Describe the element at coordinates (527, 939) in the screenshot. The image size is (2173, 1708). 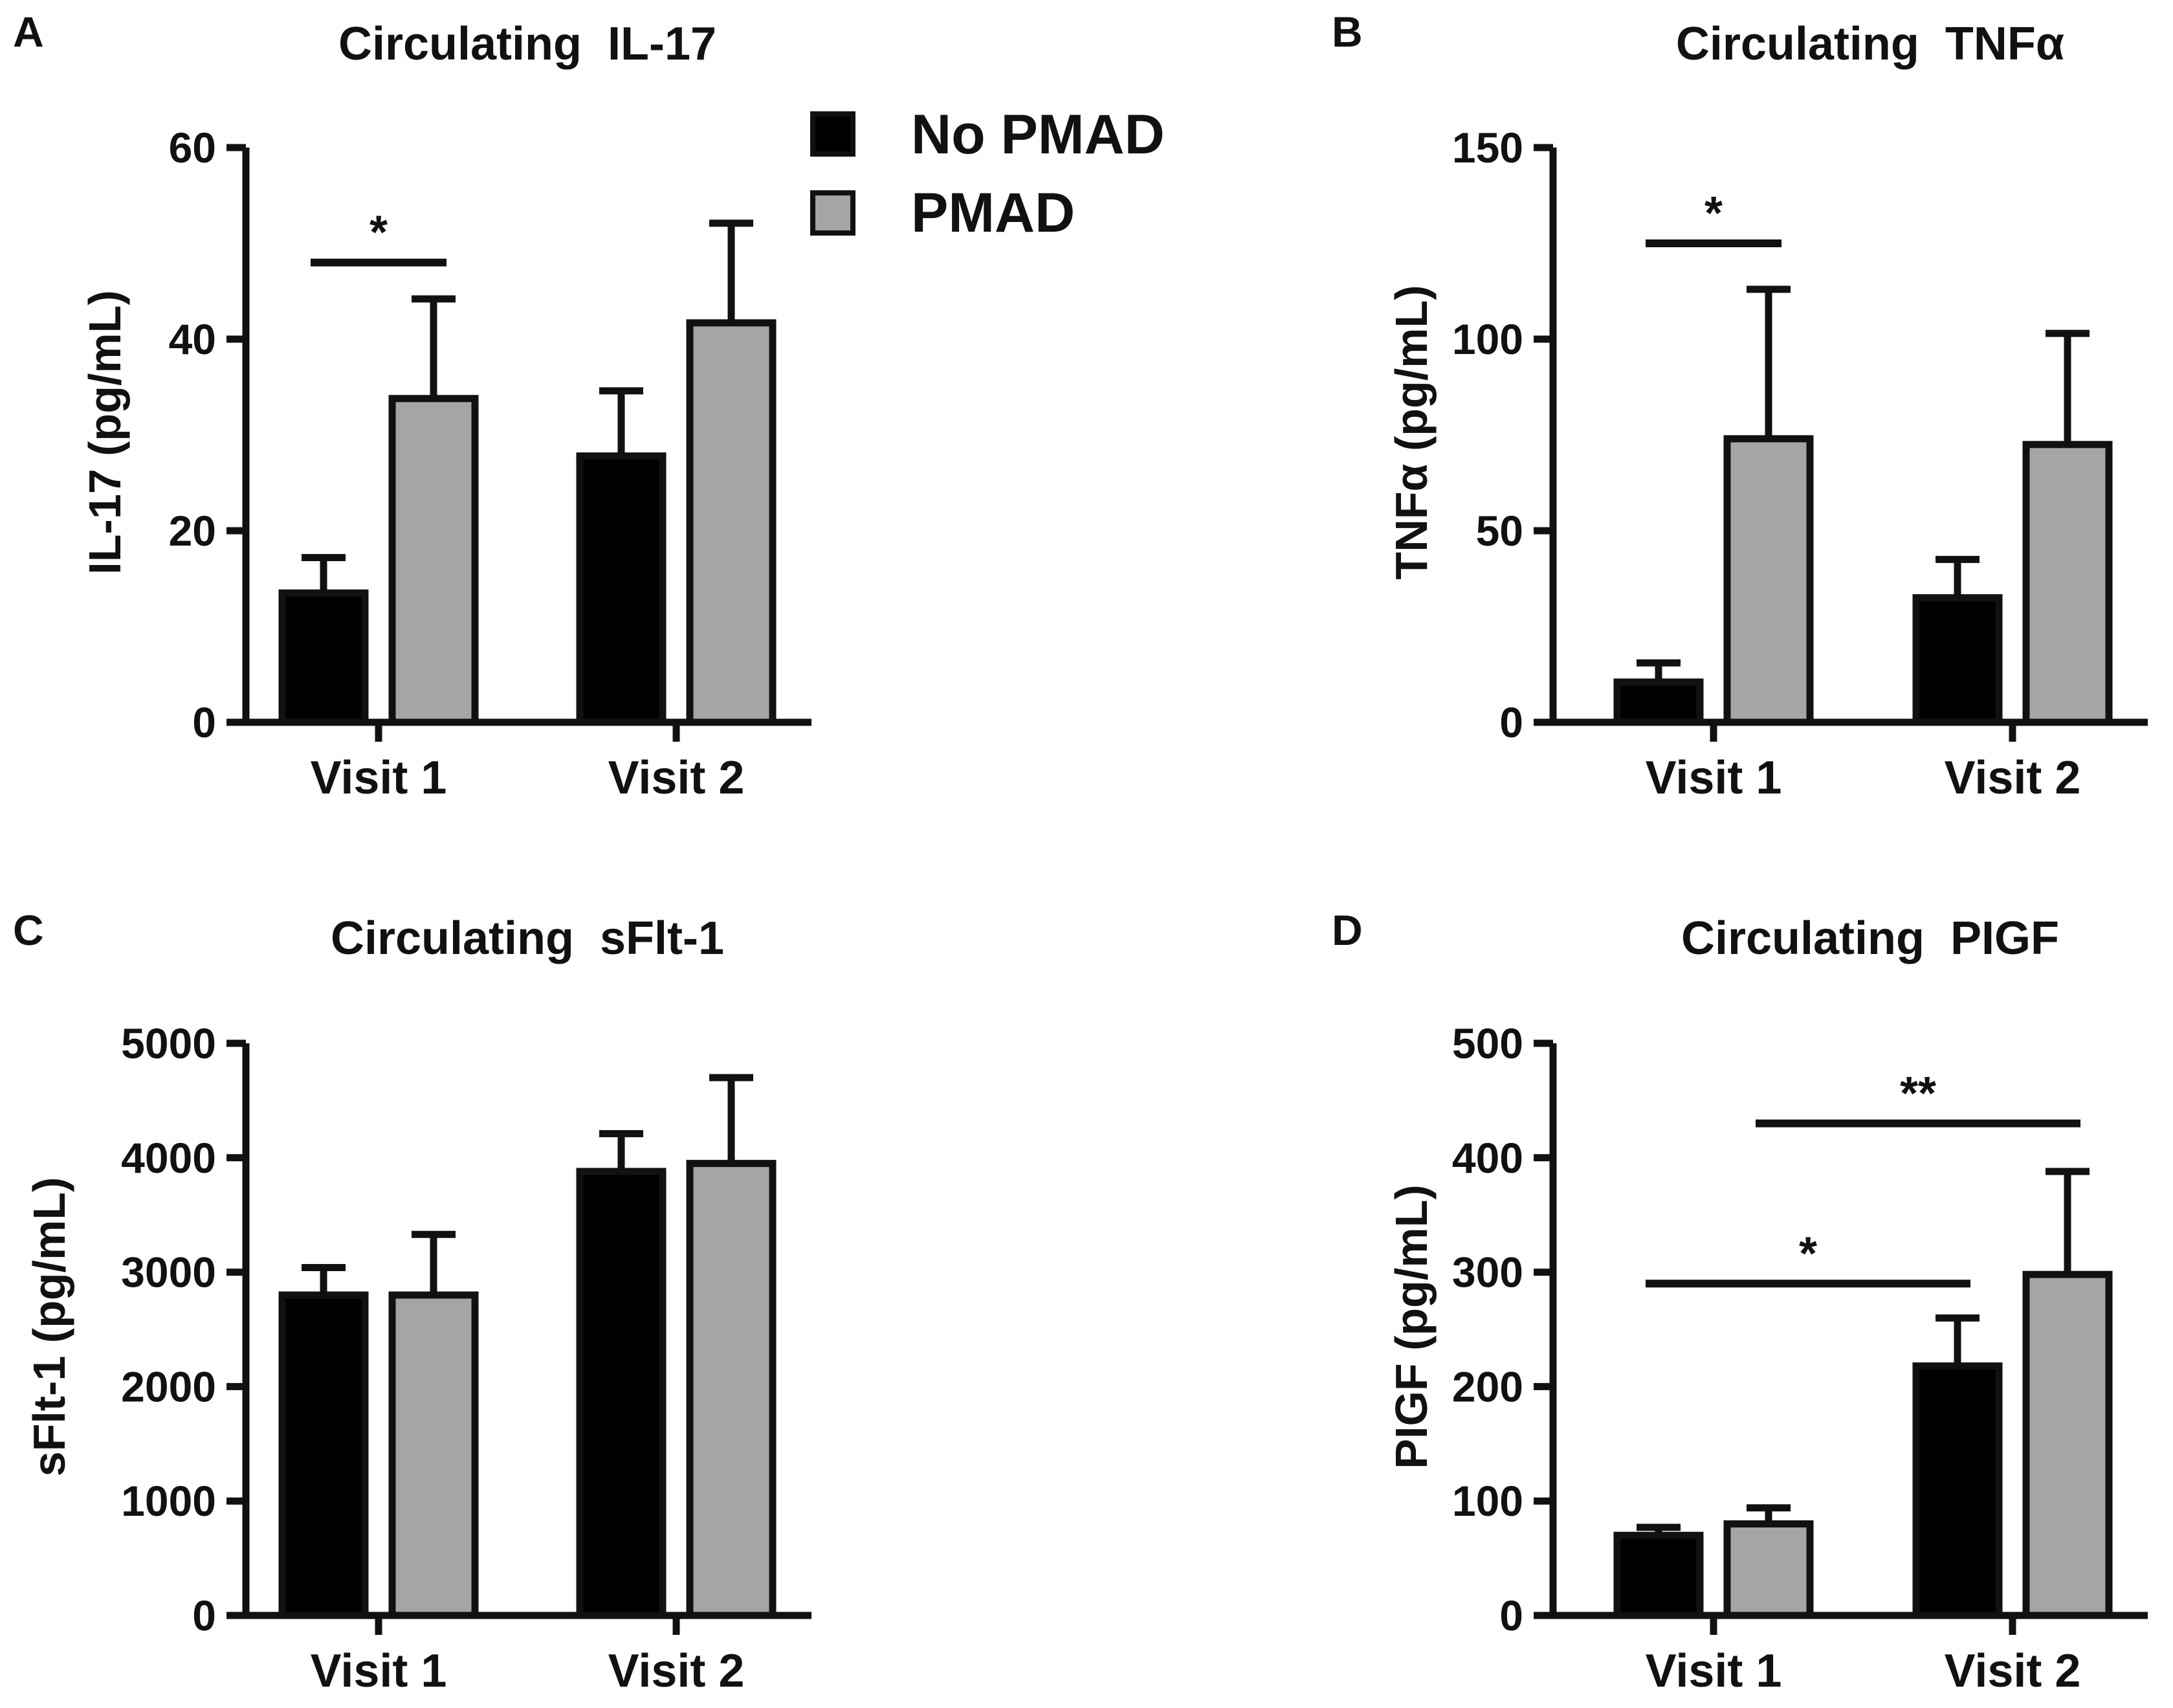
I see `chart-title-c: Circulating sFlt-1` at that location.